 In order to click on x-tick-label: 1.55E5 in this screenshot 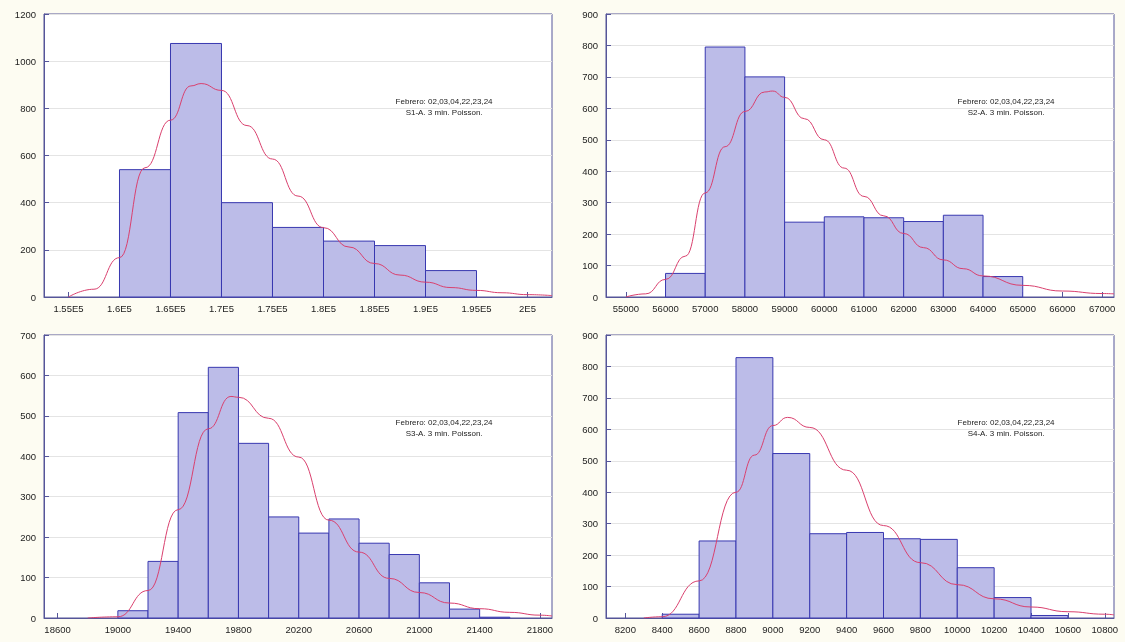, I will do `click(68, 308)`.